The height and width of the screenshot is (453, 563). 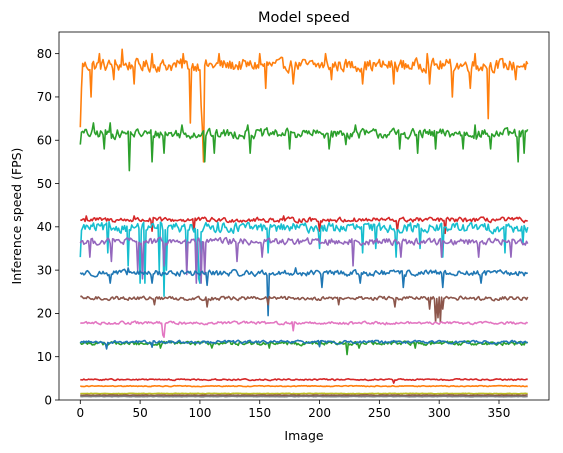 I want to click on y-tick-label: 20, so click(x=44, y=314).